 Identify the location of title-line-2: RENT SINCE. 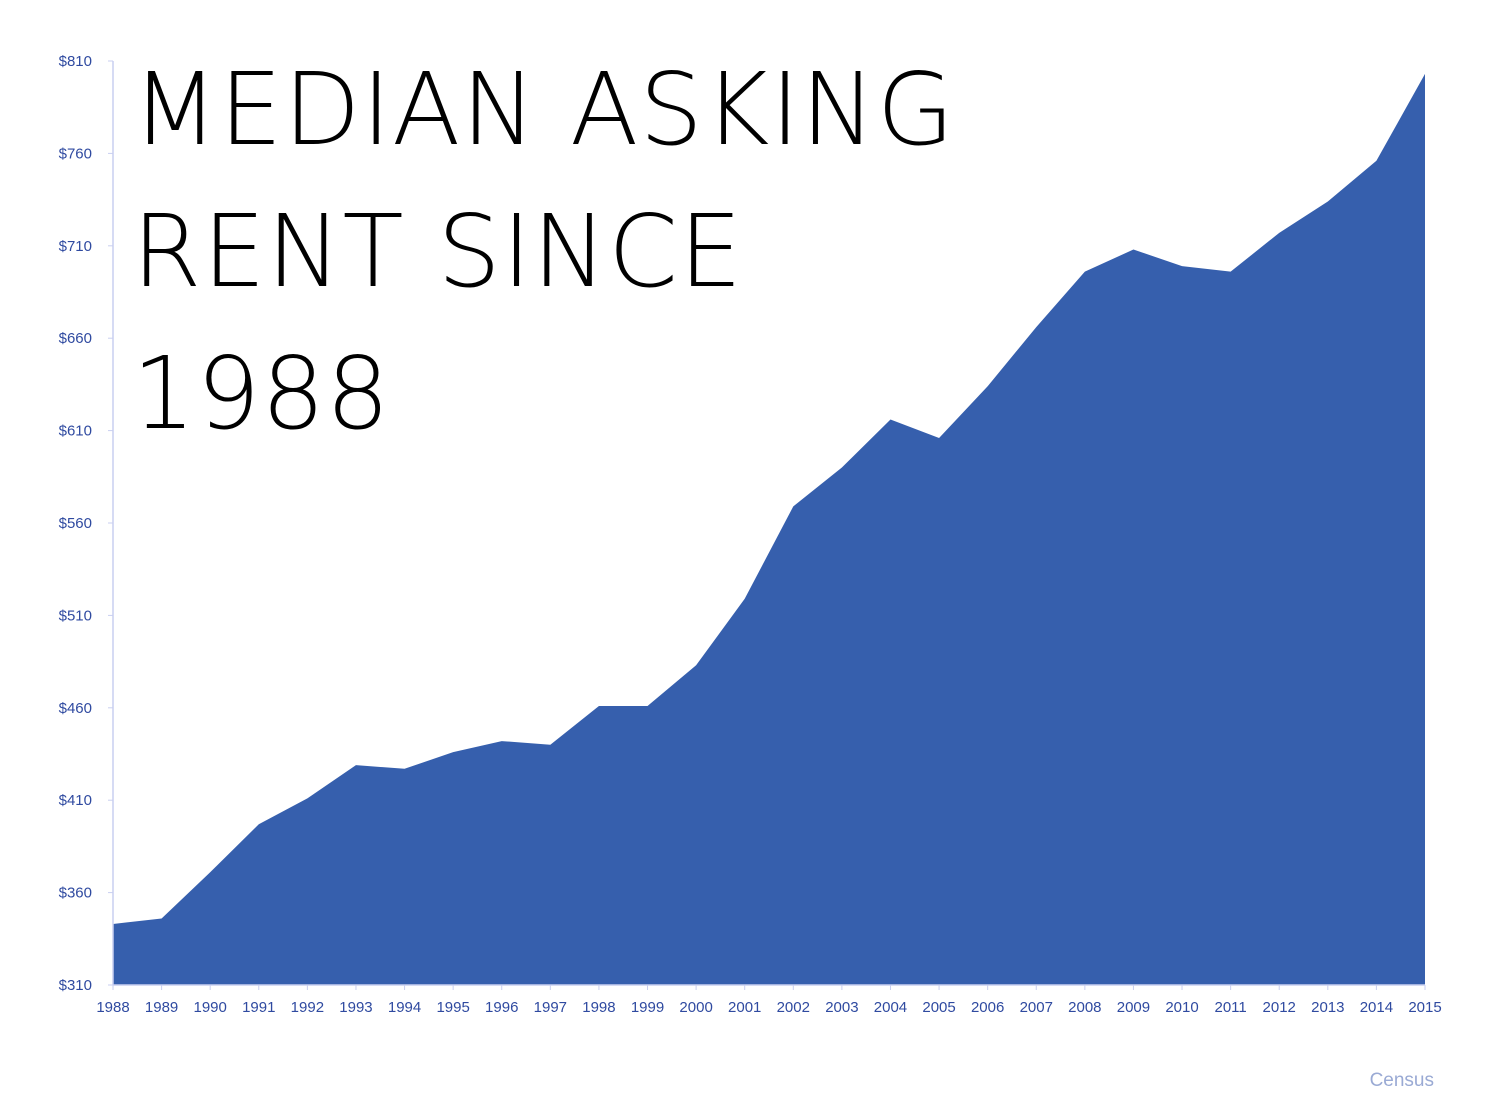
(438, 251).